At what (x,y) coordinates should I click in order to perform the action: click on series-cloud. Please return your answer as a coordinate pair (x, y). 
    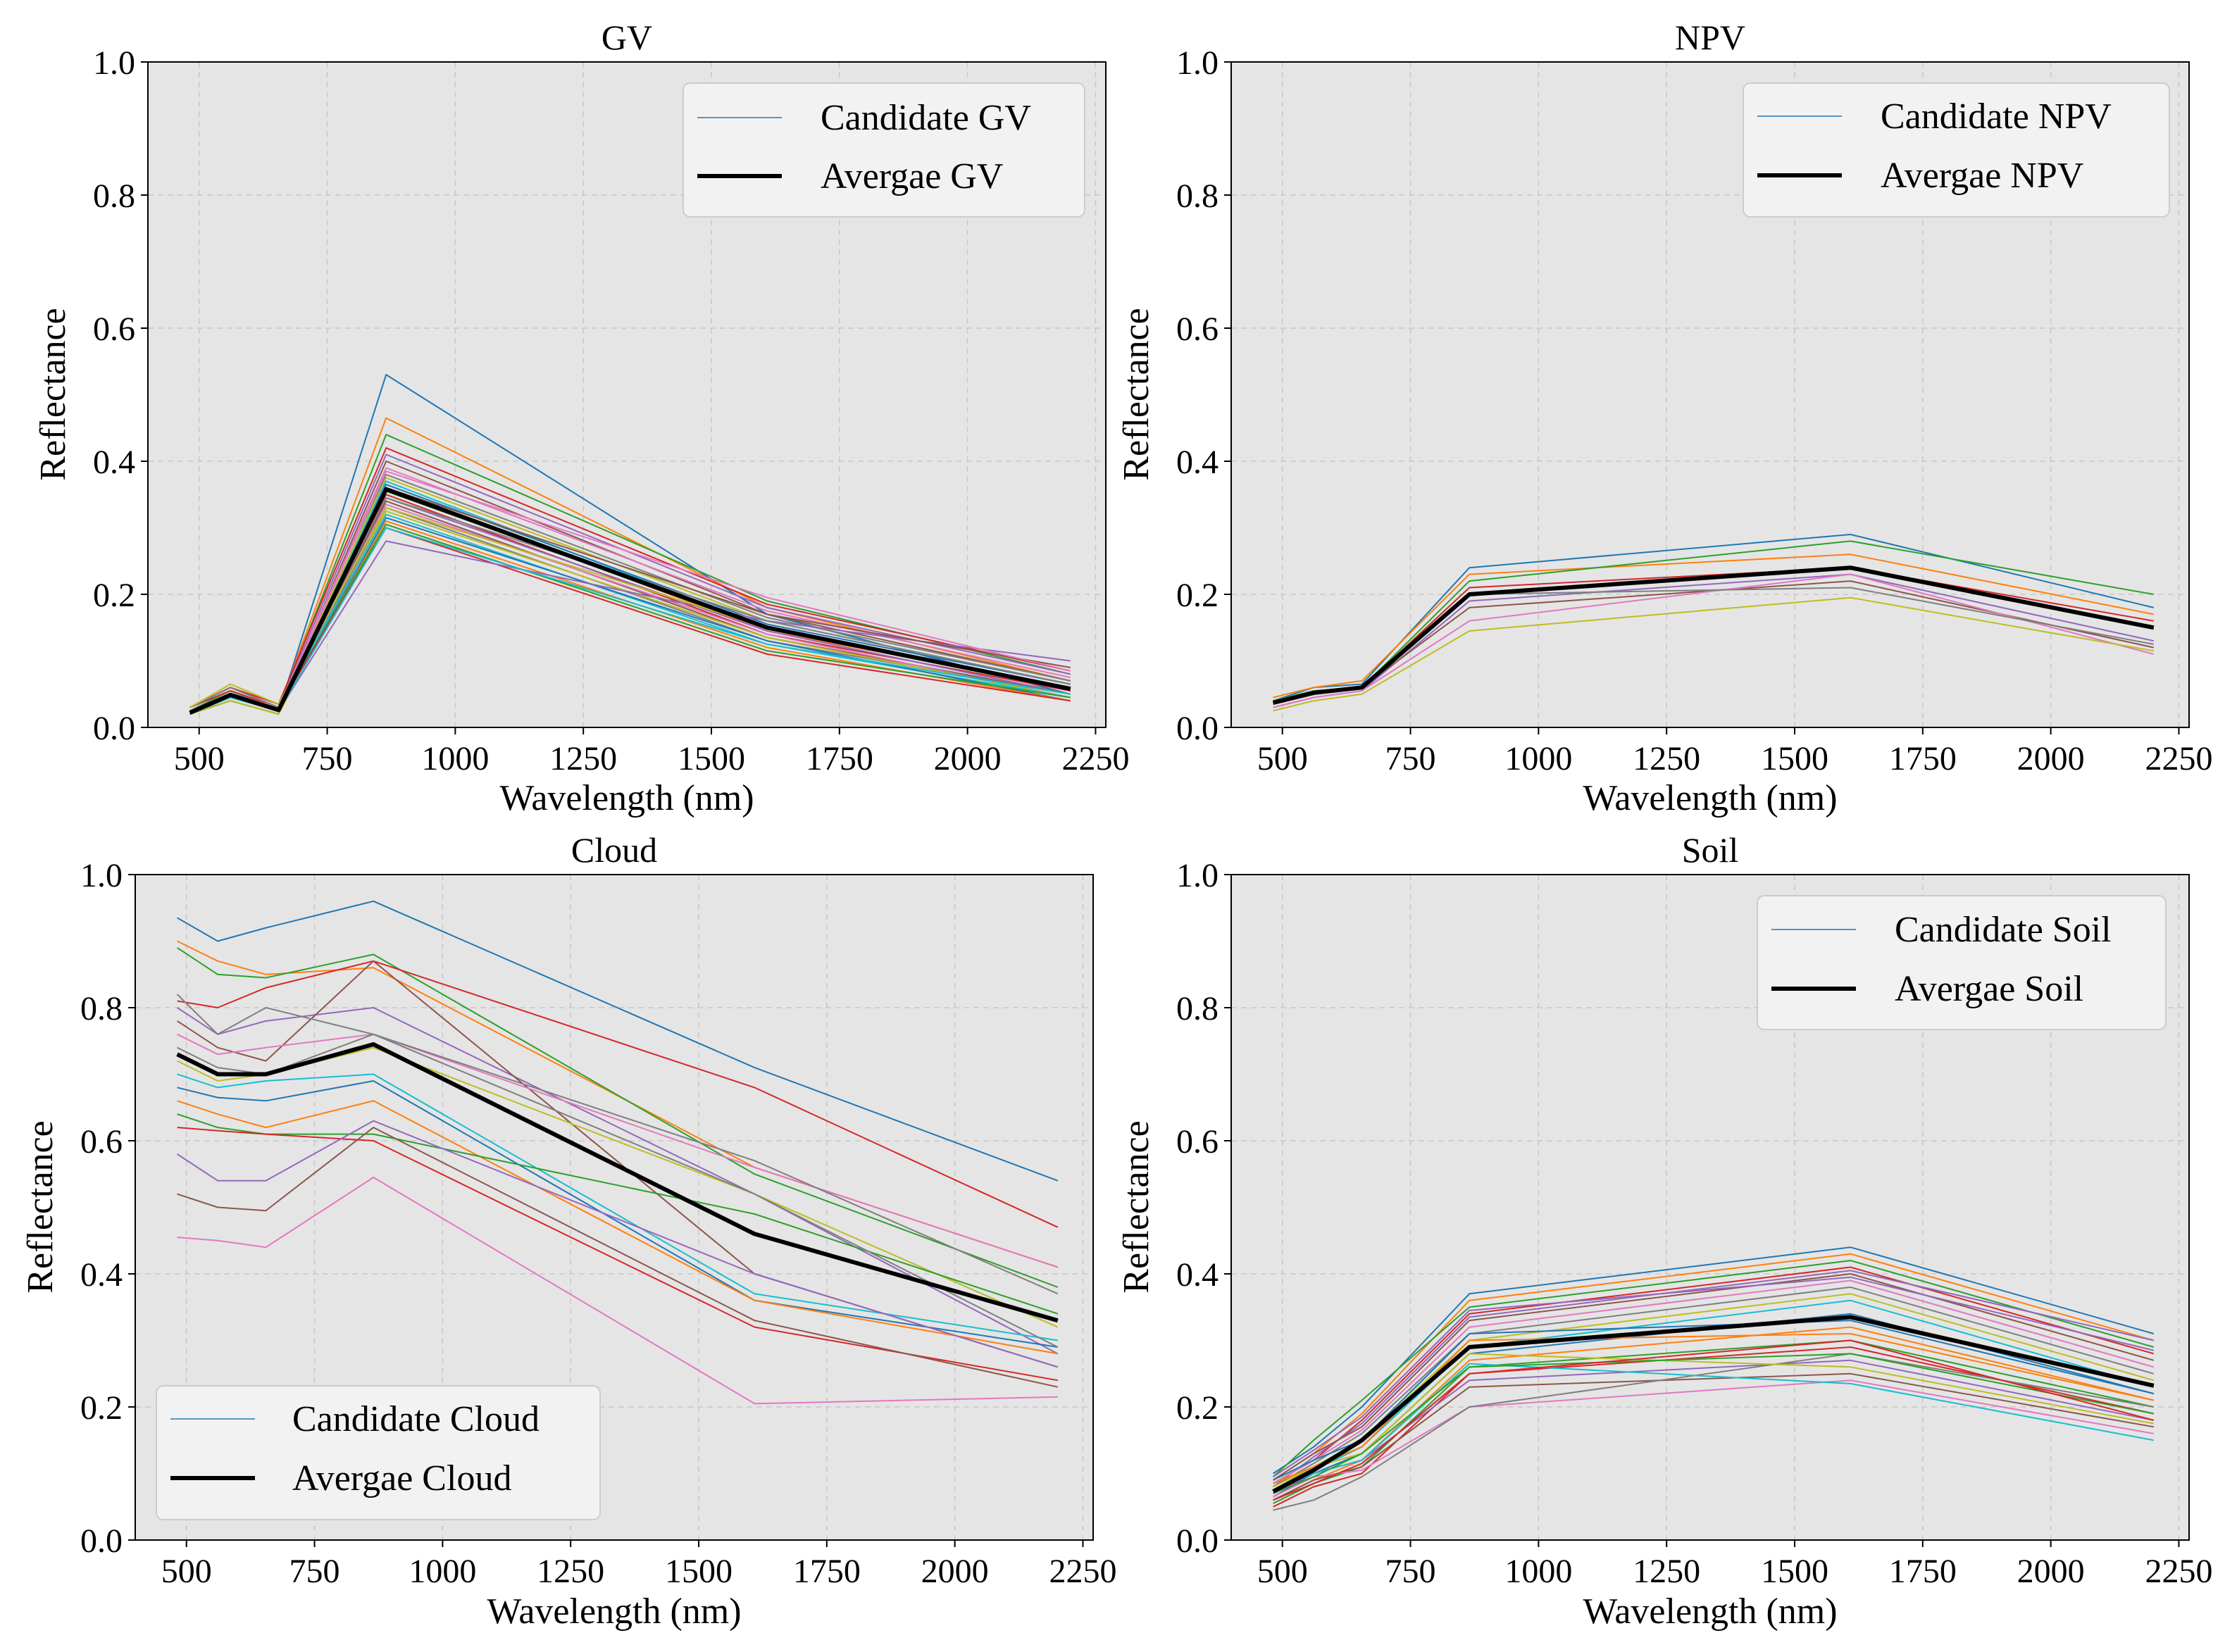
    Looking at the image, I should click on (617, 1152).